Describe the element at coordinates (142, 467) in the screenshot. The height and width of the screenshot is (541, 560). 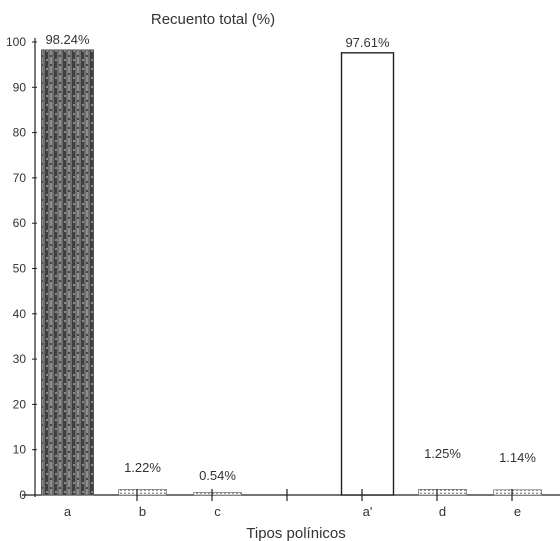
I see `value-label: 1.22%` at that location.